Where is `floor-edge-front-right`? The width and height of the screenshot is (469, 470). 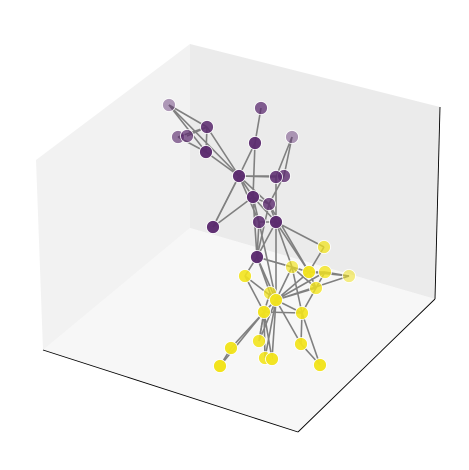 floor-edge-front-right is located at coordinates (366, 365).